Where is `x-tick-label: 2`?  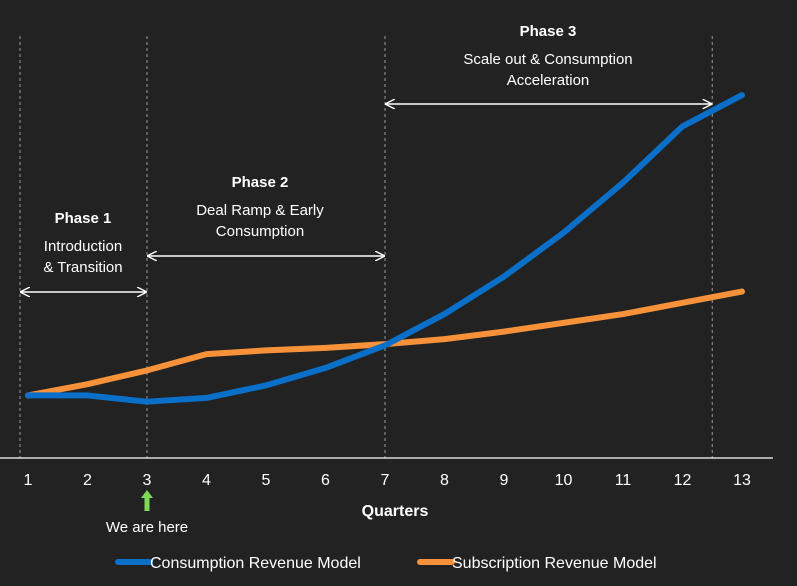 x-tick-label: 2 is located at coordinates (87, 480).